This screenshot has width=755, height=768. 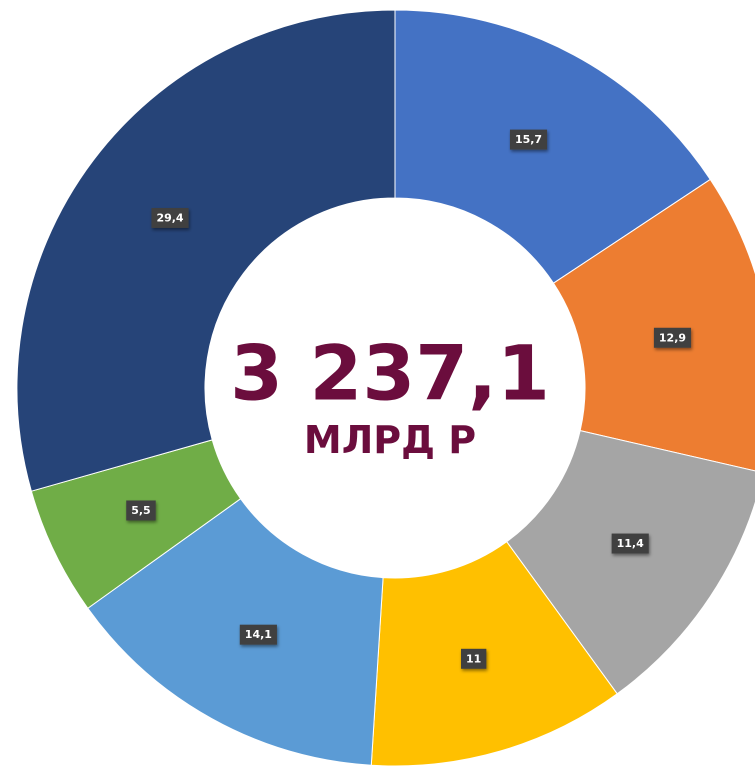 I want to click on data-label-text: 5,5, so click(x=141, y=510).